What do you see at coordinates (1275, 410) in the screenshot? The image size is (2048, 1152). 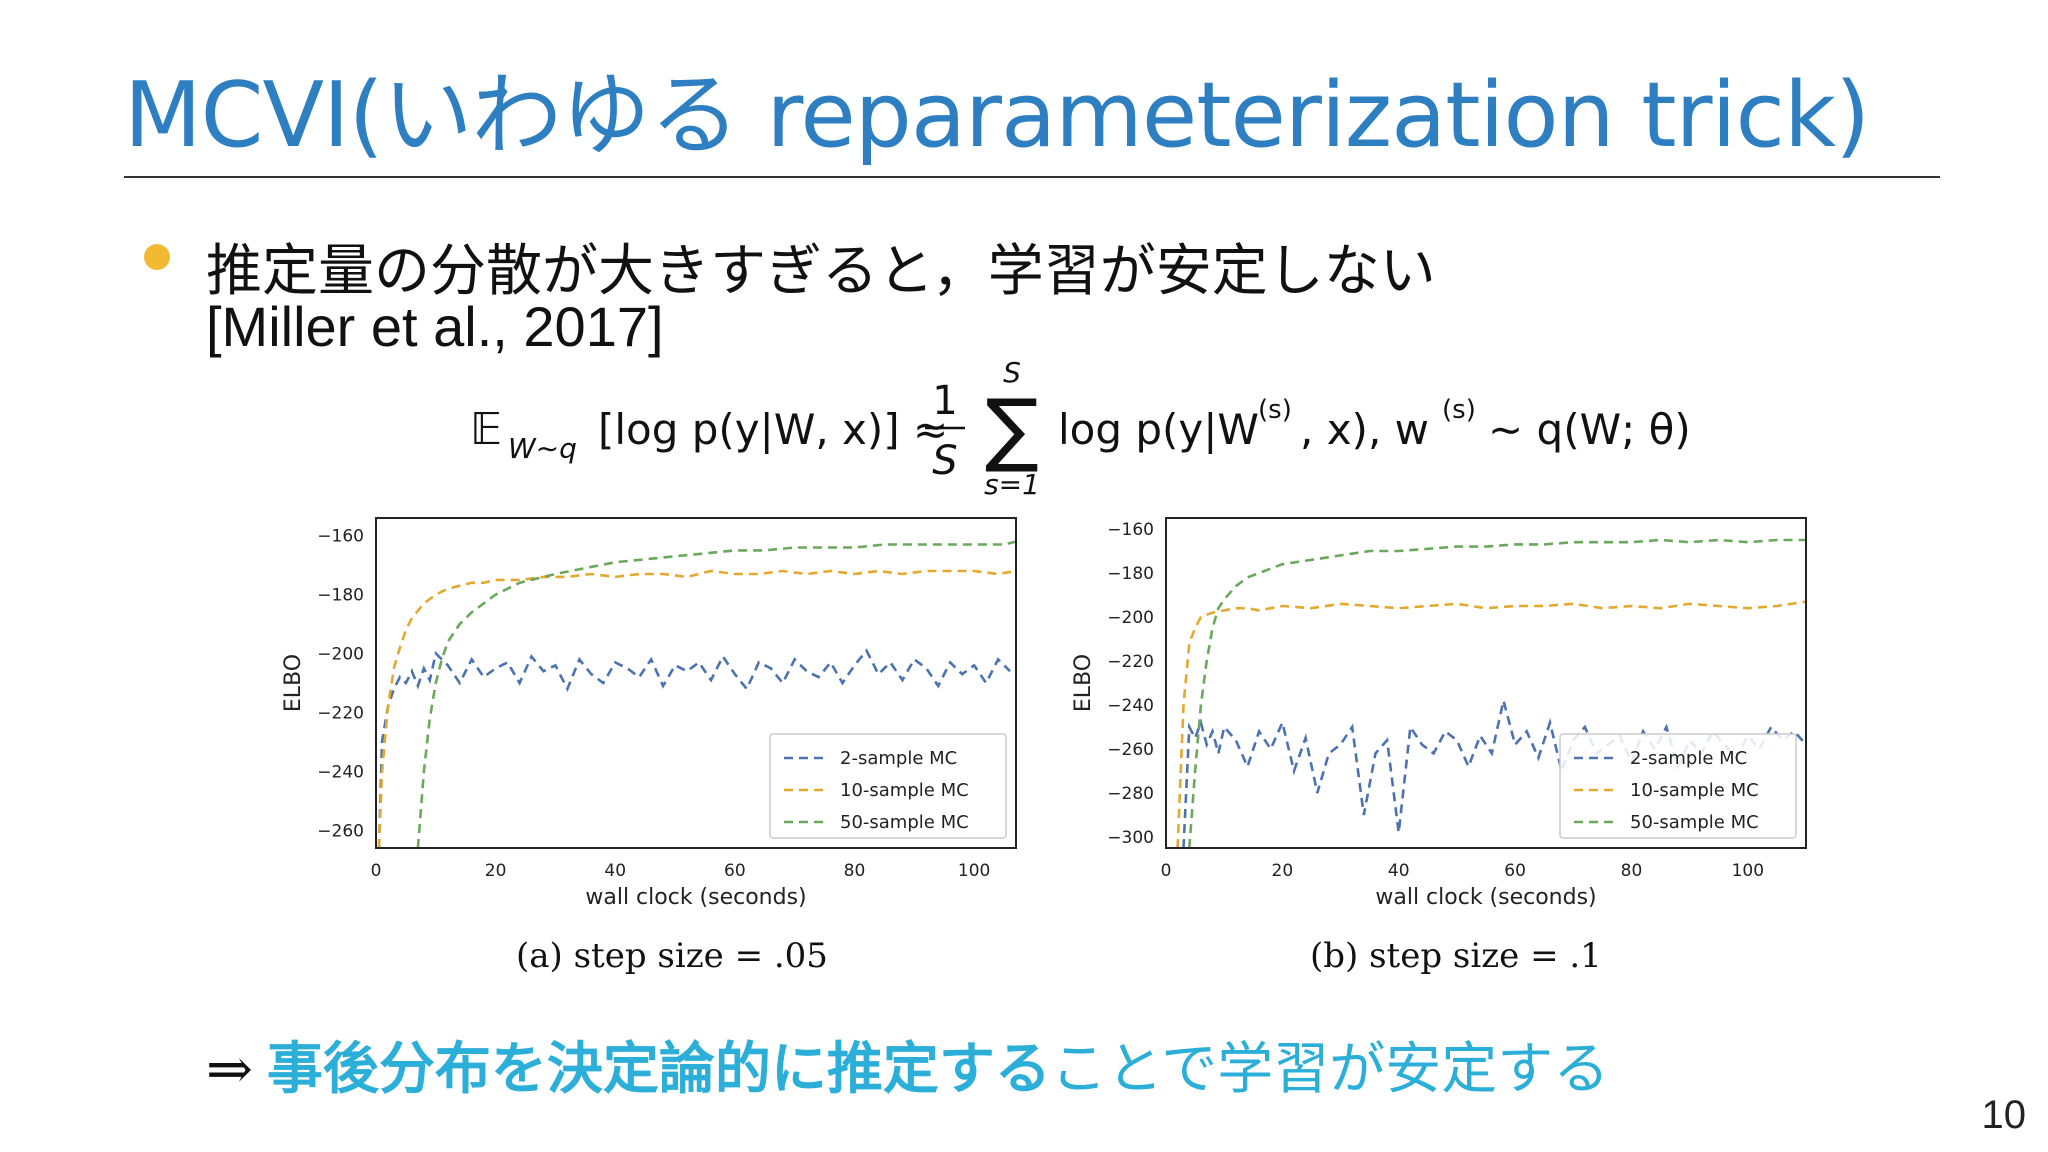 I see `formula-rhs-sup1: (s)` at bounding box center [1275, 410].